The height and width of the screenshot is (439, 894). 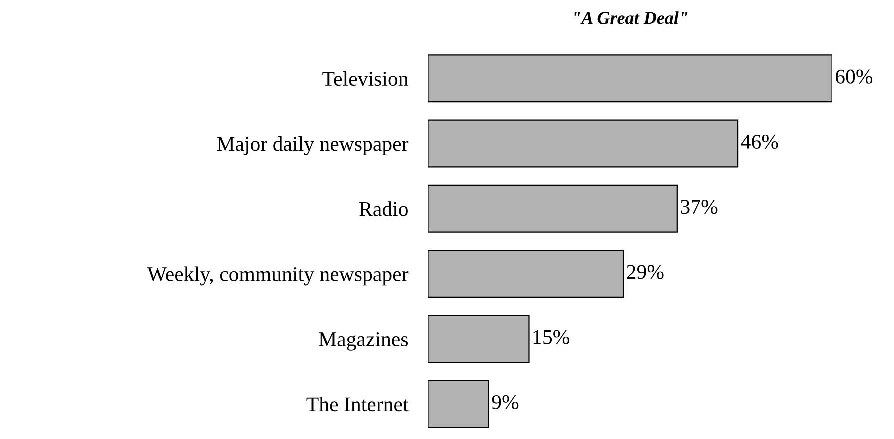 What do you see at coordinates (357, 404) in the screenshot?
I see `y-tick-label: The Internet` at bounding box center [357, 404].